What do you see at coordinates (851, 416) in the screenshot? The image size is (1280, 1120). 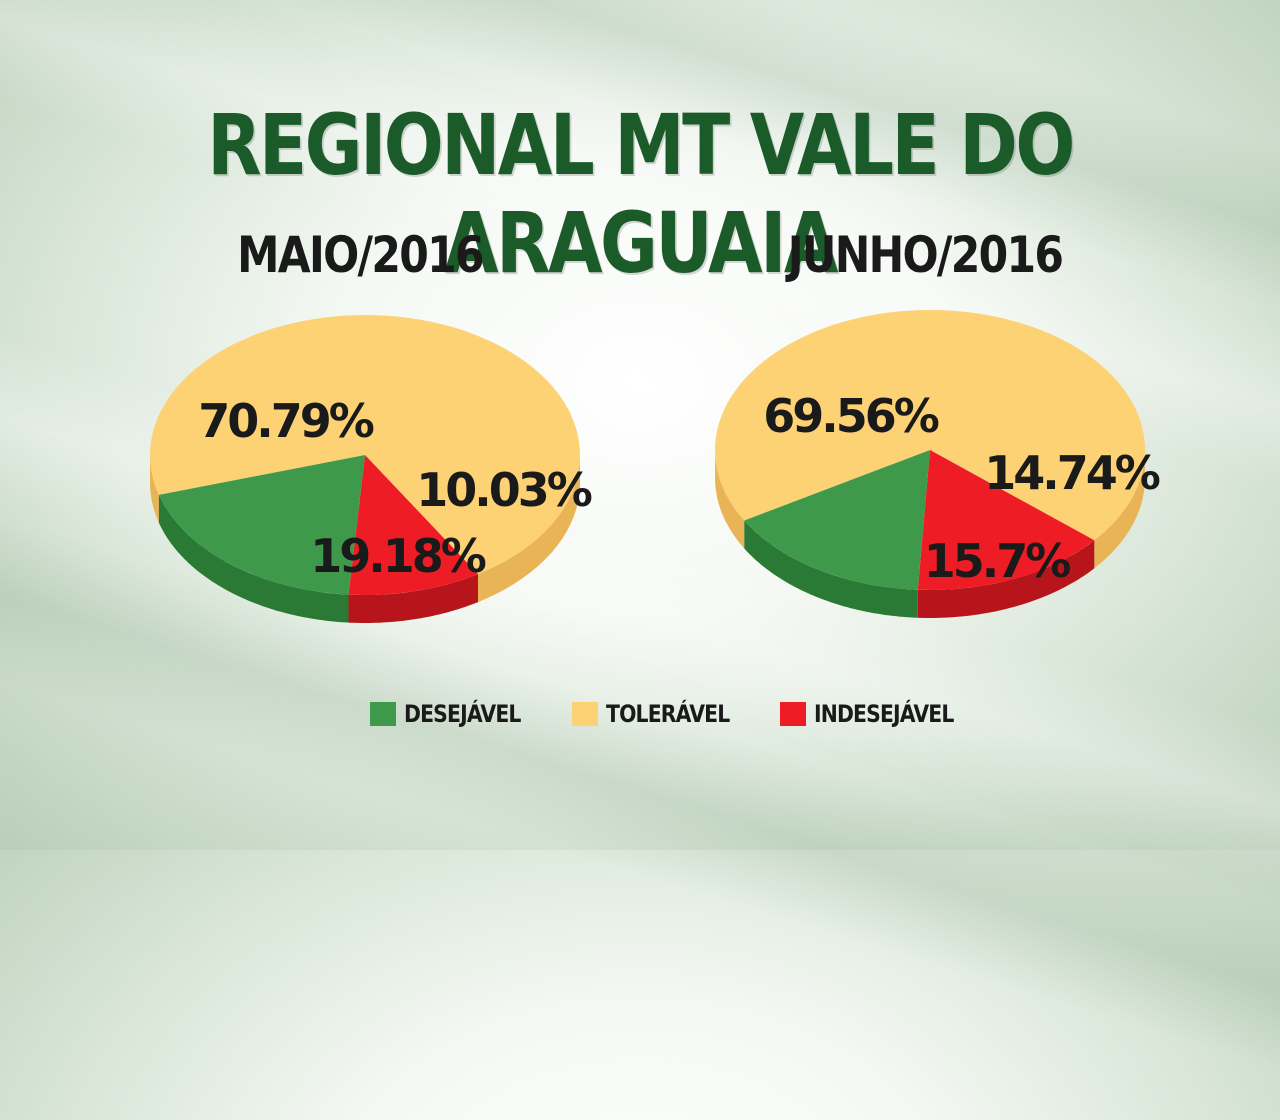 I see `slice-label-toleravel: 69.56%` at bounding box center [851, 416].